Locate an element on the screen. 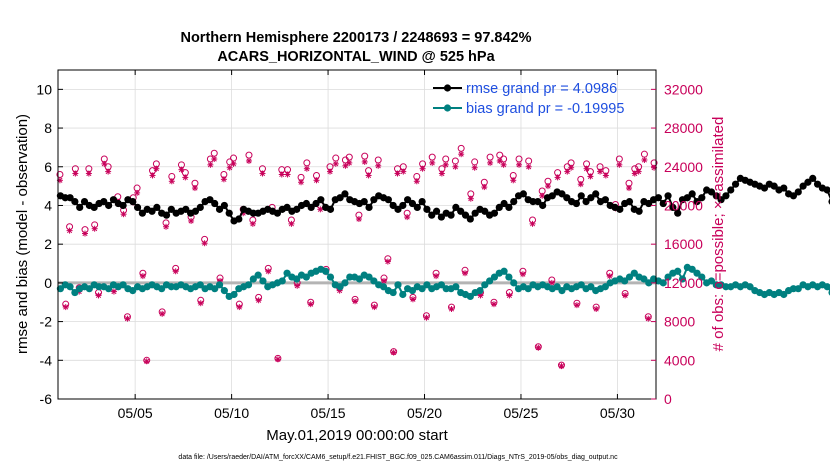 Image resolution: width=830 pixels, height=470 pixels. y-right-tick-label: 4000 is located at coordinates (679, 360).